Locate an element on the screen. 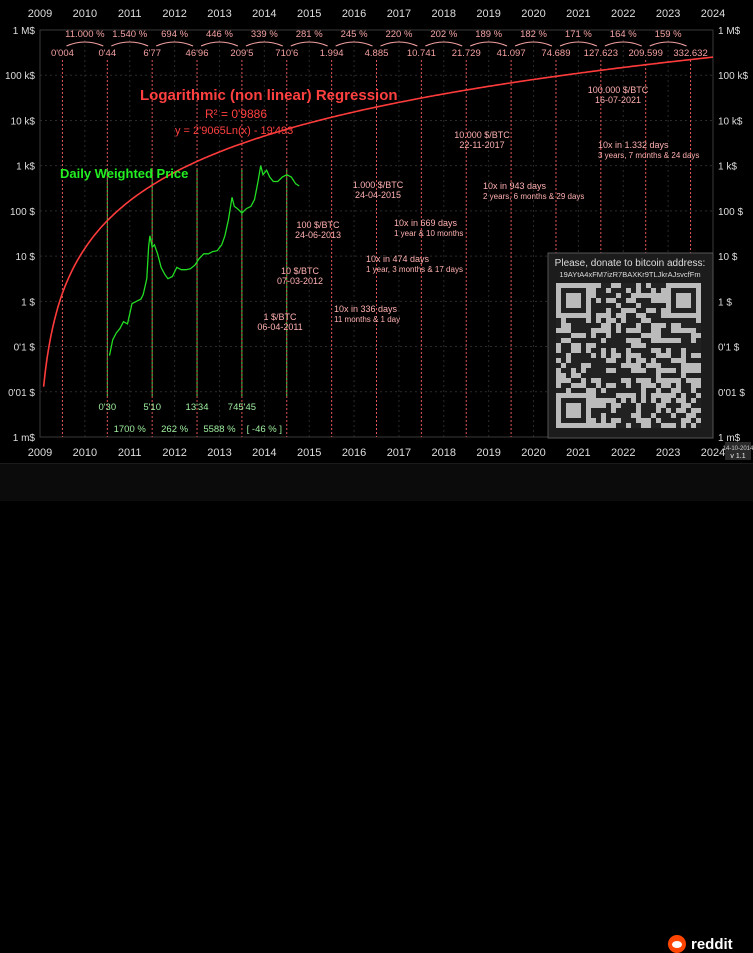 The image size is (753, 953). x-tick-label-bottom: 2024 is located at coordinates (713, 453).